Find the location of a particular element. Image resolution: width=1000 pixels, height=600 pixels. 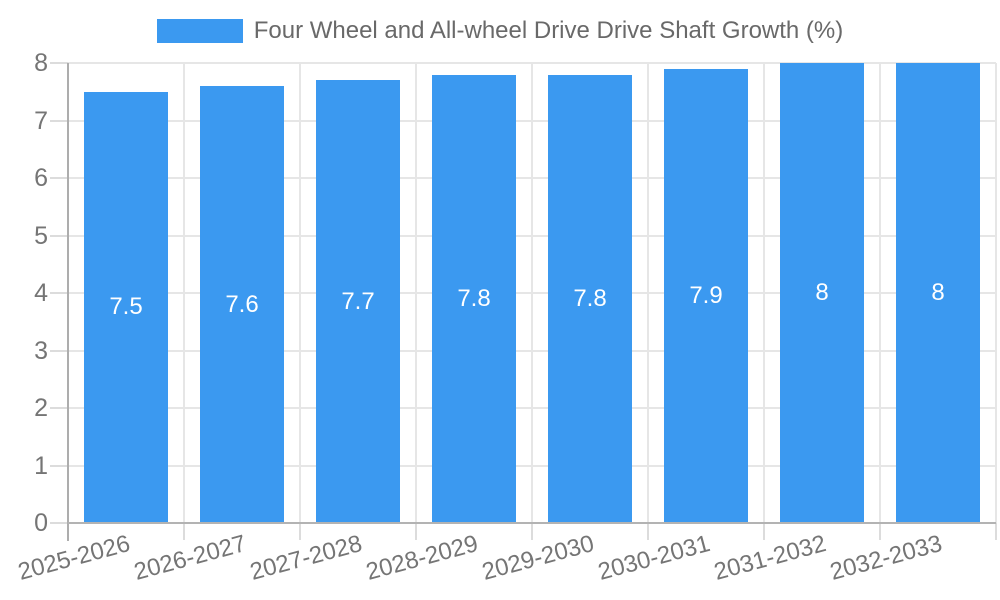

y-axis-tick-label: 0 is located at coordinates (41, 523).